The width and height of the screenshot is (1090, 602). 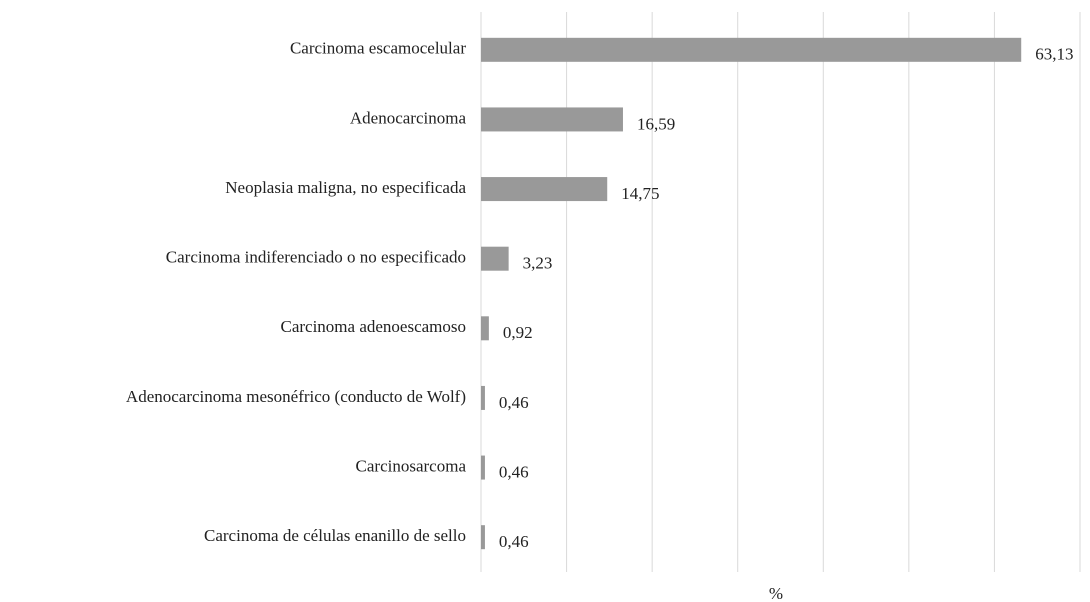 I want to click on value-label: 3,23, so click(x=538, y=263).